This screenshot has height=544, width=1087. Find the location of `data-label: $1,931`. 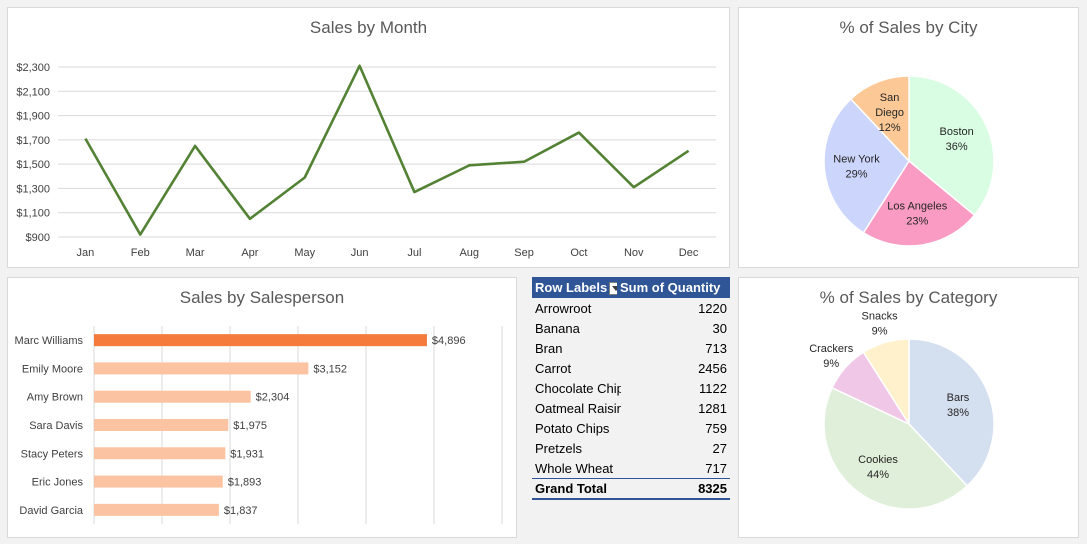

data-label: $1,931 is located at coordinates (247, 454).